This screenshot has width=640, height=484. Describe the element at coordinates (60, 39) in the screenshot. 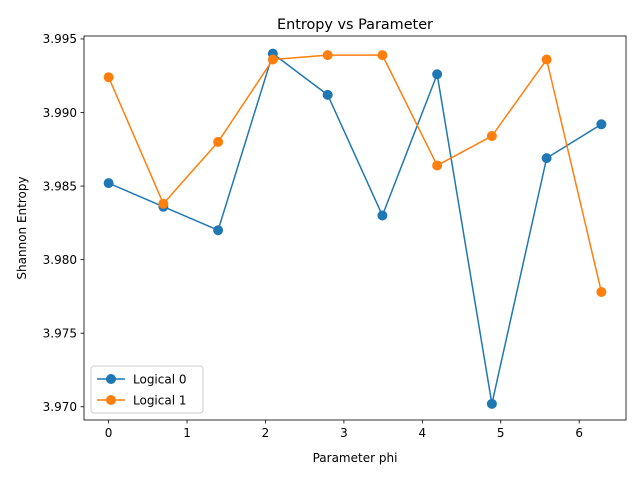

I see `y-tick-label: 3.995` at that location.